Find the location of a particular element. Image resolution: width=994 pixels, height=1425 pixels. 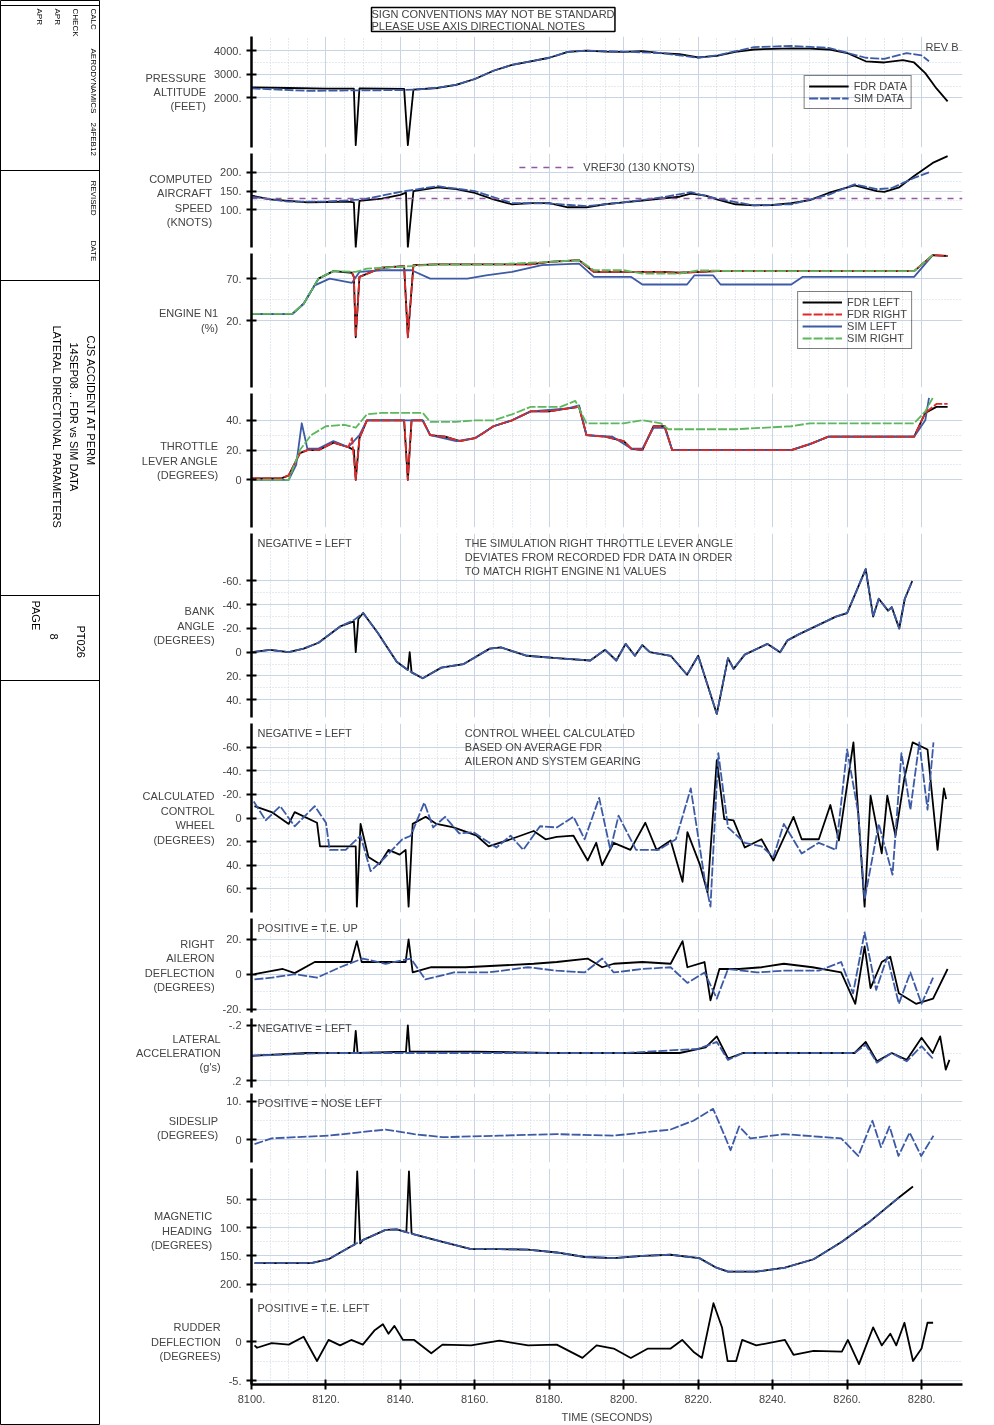

y-axis-title: MAGNETIC HEADING (DEGREES) is located at coordinates (181, 1230).